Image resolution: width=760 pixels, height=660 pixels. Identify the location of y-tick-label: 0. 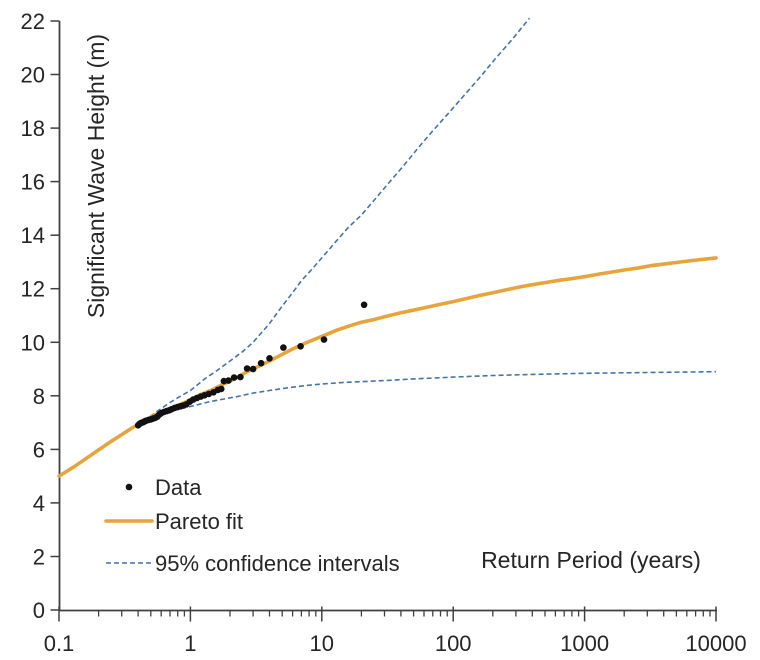
(39, 610).